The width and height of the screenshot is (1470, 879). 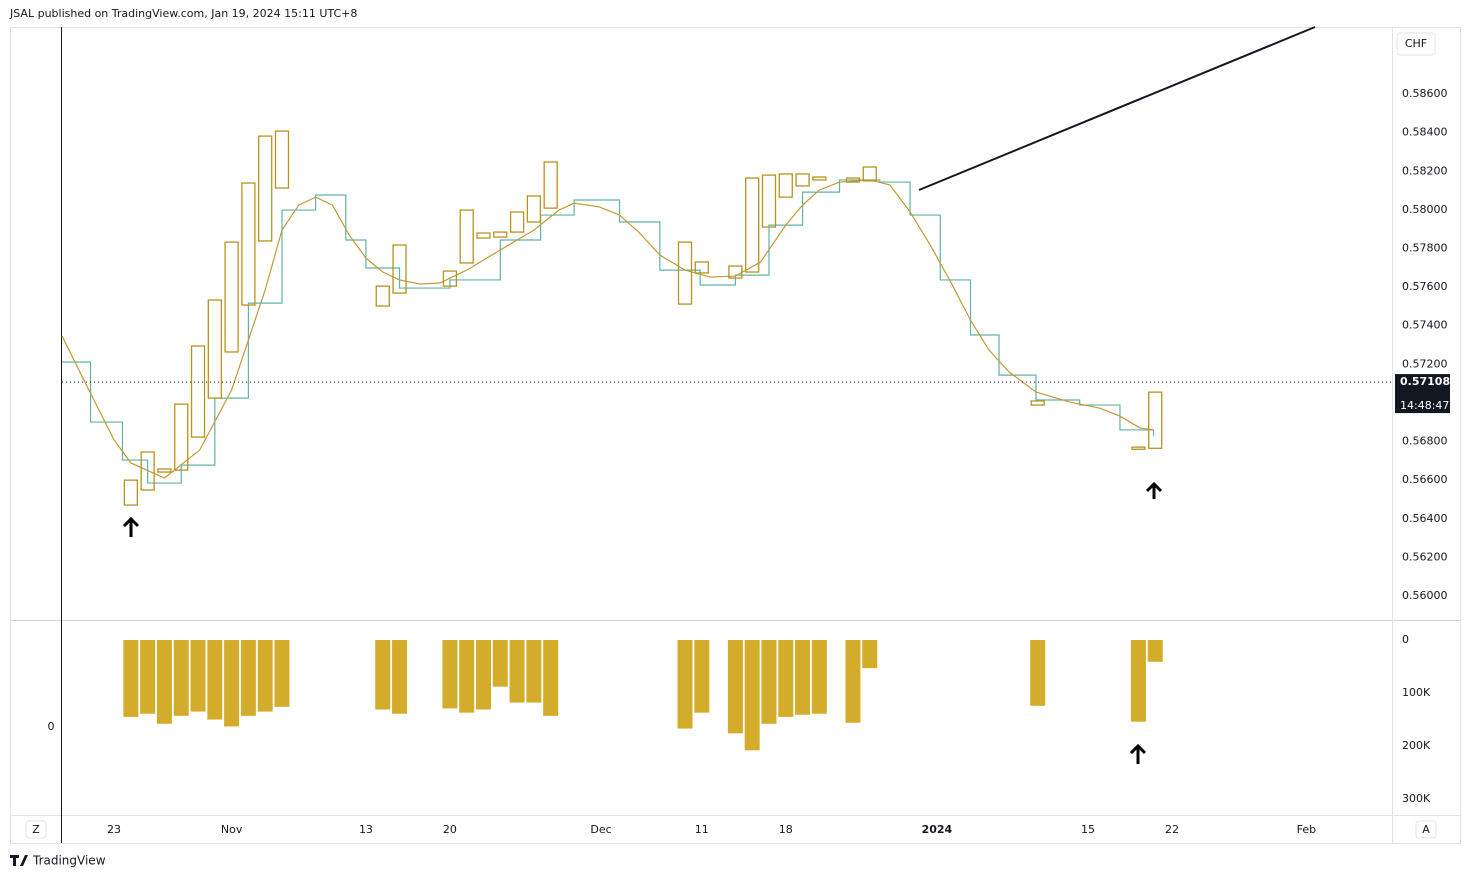 I want to click on button-label: A, so click(x=1426, y=829).